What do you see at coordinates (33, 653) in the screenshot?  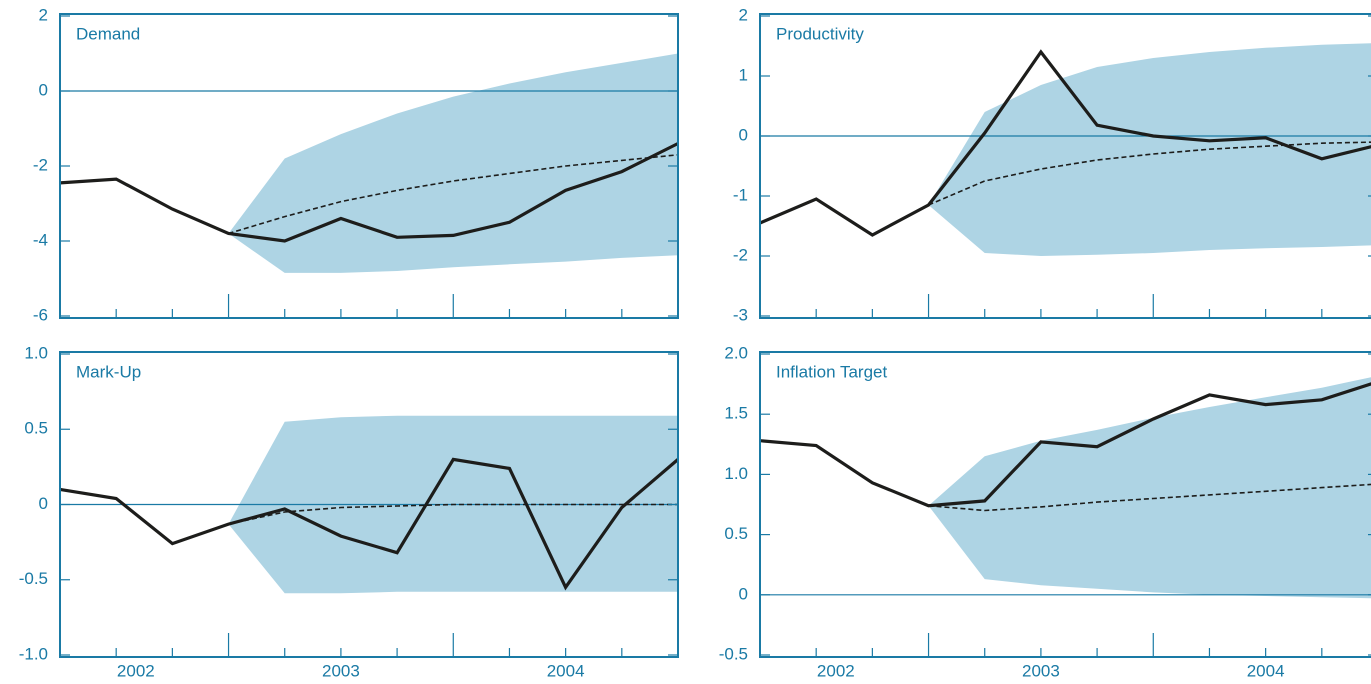 I see `y-tick-label: -1.0` at bounding box center [33, 653].